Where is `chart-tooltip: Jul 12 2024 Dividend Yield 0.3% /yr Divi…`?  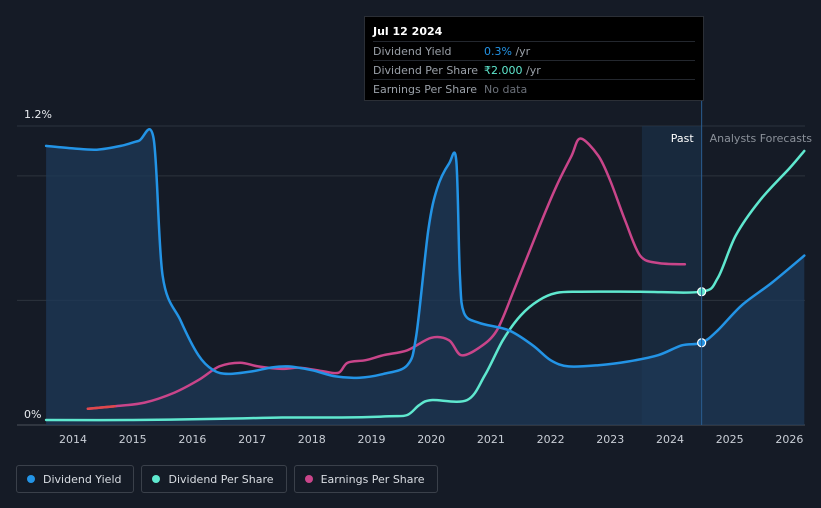 chart-tooltip: Jul 12 2024 Dividend Yield 0.3% /yr Divi… is located at coordinates (534, 58).